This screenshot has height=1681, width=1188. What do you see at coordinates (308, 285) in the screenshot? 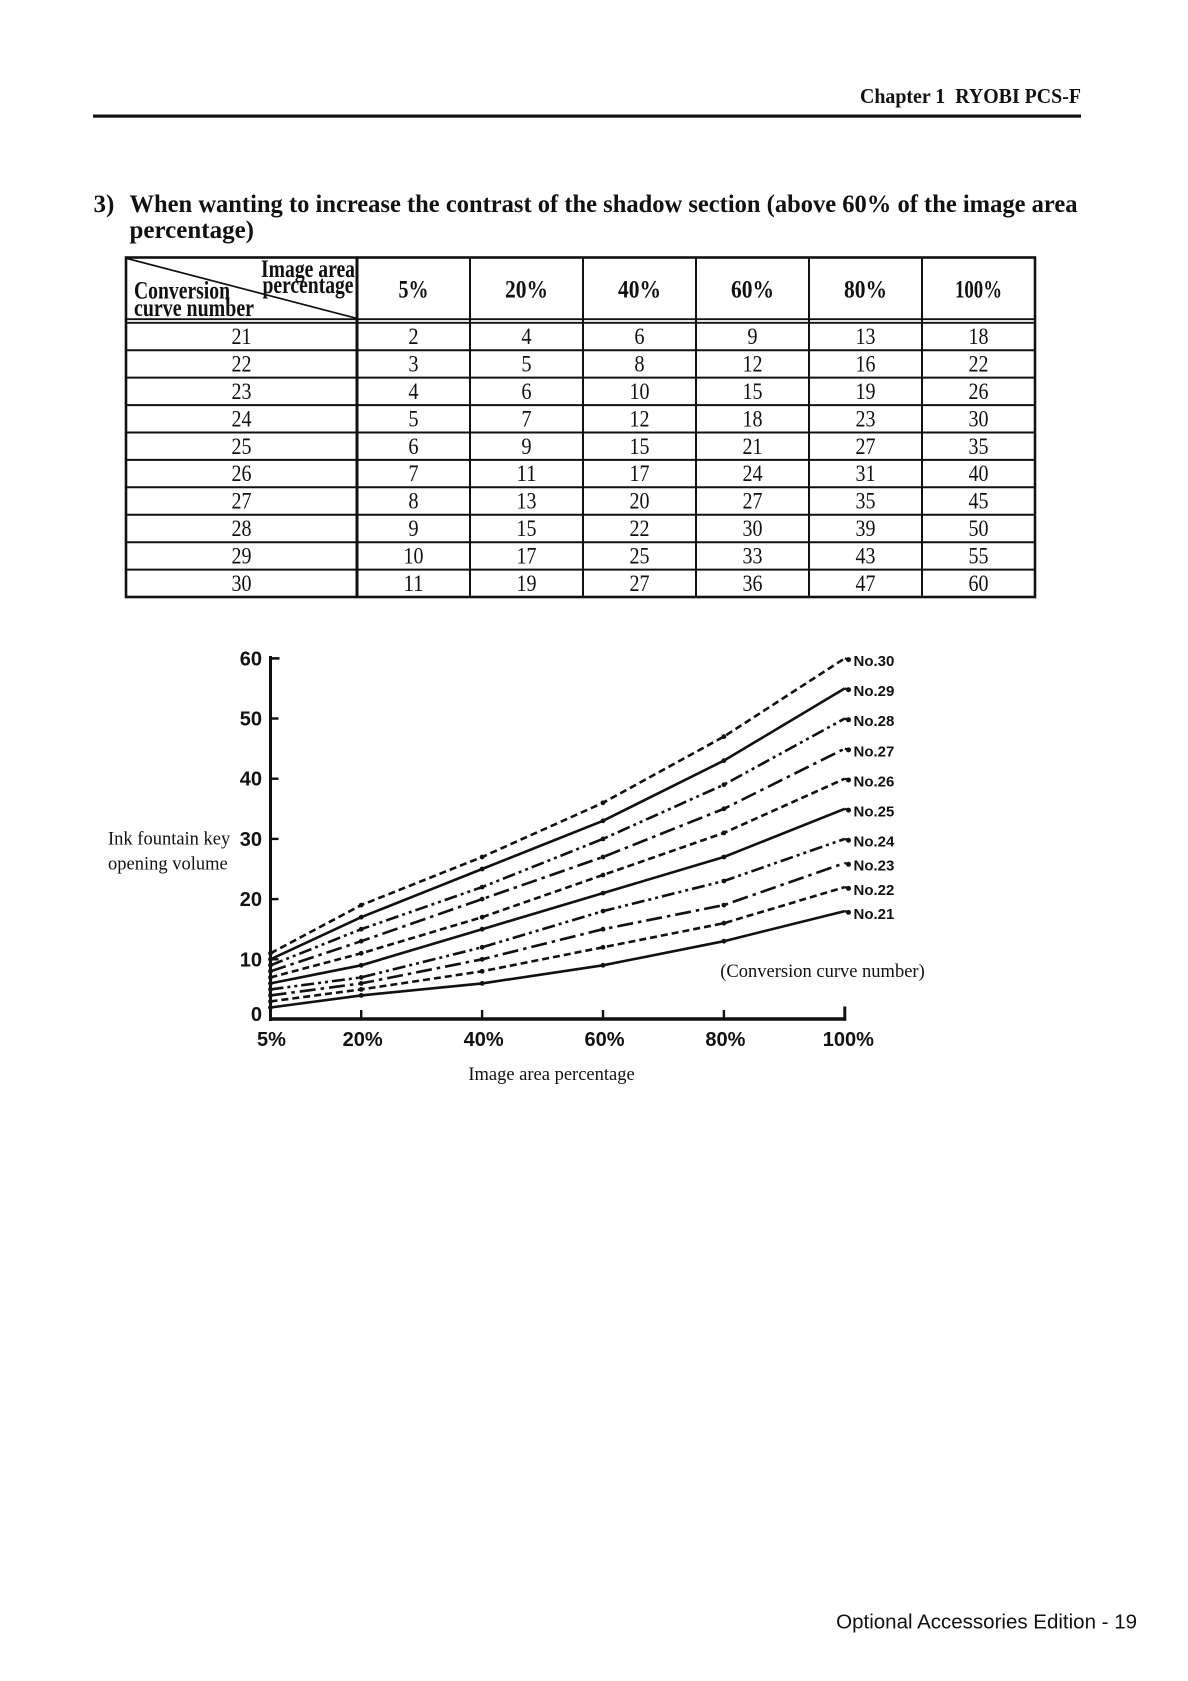
I see `svg-text: percentage` at bounding box center [308, 285].